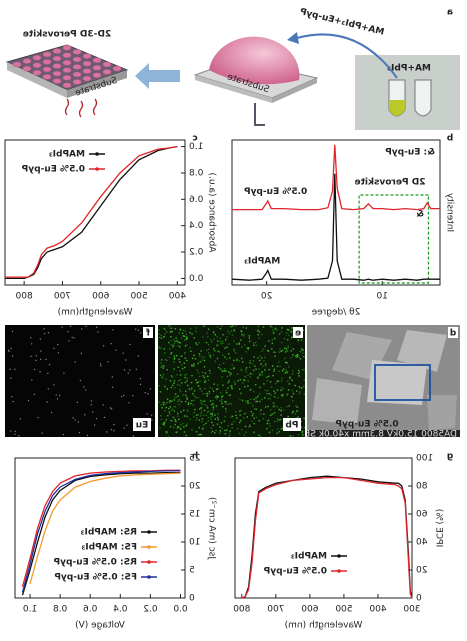  What do you see at coordinates (142, 426) in the screenshot?
I see `element-label: Eu` at bounding box center [142, 426].